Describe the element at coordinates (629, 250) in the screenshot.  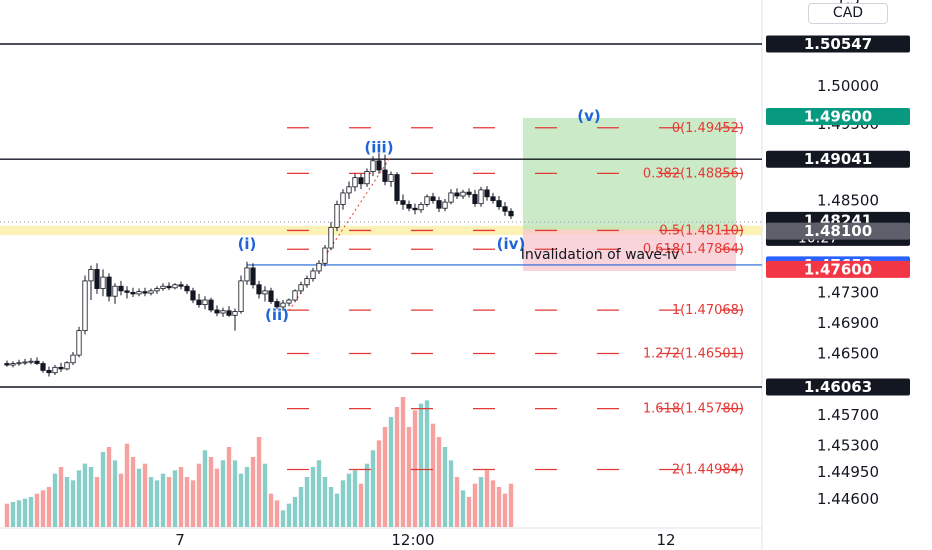
I see `stop-zone` at that location.